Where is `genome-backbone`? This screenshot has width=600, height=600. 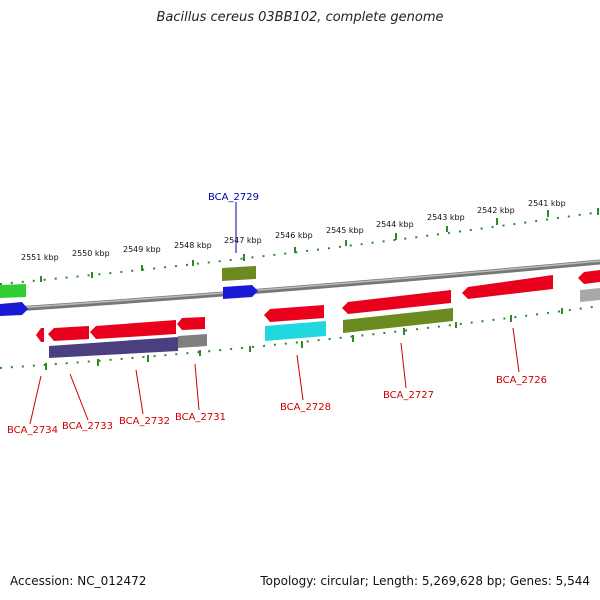
genome-backbone is located at coordinates (300, 286).